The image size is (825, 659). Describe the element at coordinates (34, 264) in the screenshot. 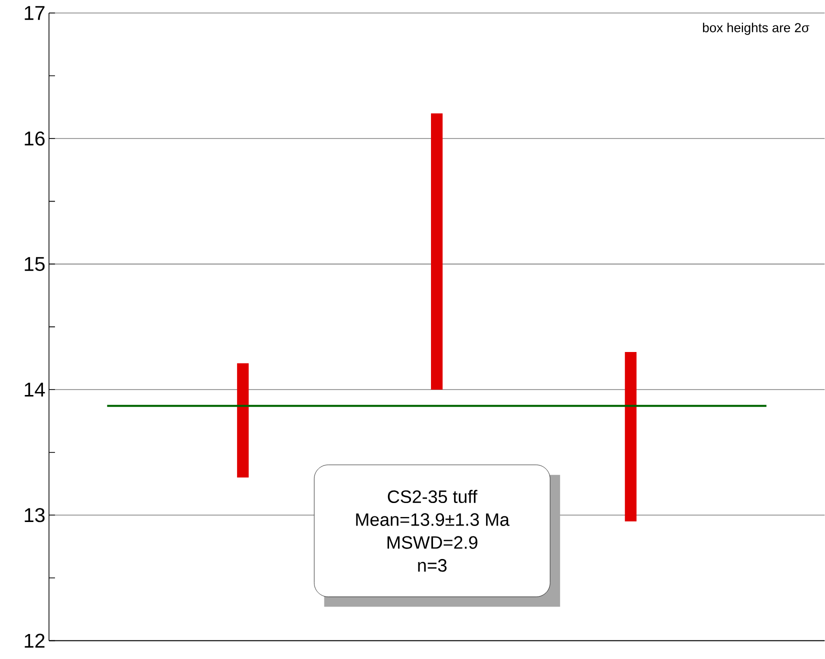

I see `y-tick-label: 15` at that location.